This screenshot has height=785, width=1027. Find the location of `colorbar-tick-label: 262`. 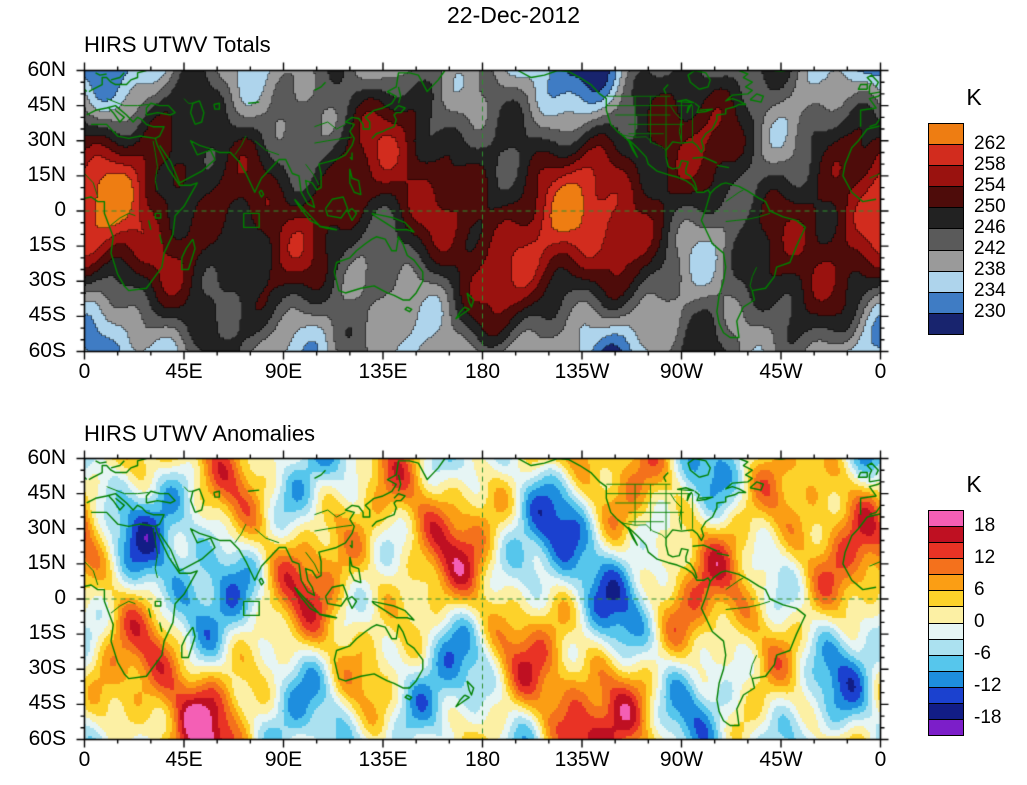

colorbar-tick-label: 262 is located at coordinates (990, 143).